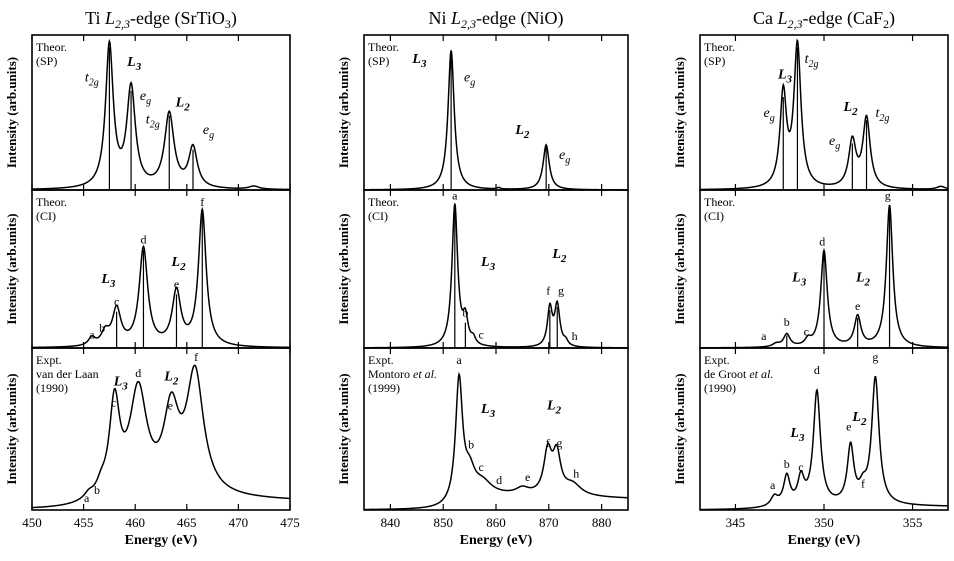 The height and width of the screenshot is (561, 954). What do you see at coordinates (714, 61) in the screenshot?
I see `panel-note-line: (SP)` at bounding box center [714, 61].